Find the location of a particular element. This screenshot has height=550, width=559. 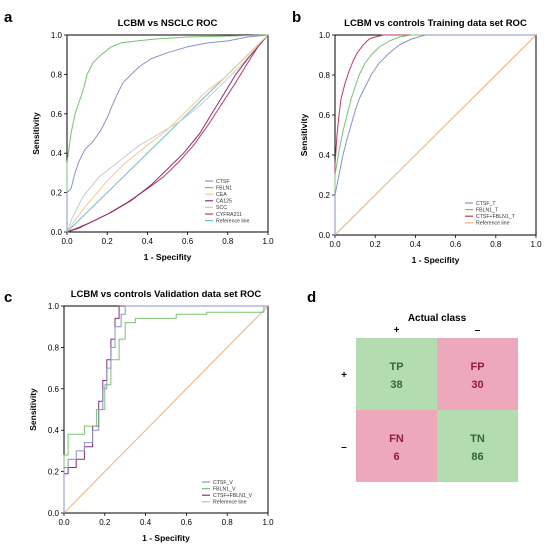

legend-entry: CA125 is located at coordinates (224, 202).